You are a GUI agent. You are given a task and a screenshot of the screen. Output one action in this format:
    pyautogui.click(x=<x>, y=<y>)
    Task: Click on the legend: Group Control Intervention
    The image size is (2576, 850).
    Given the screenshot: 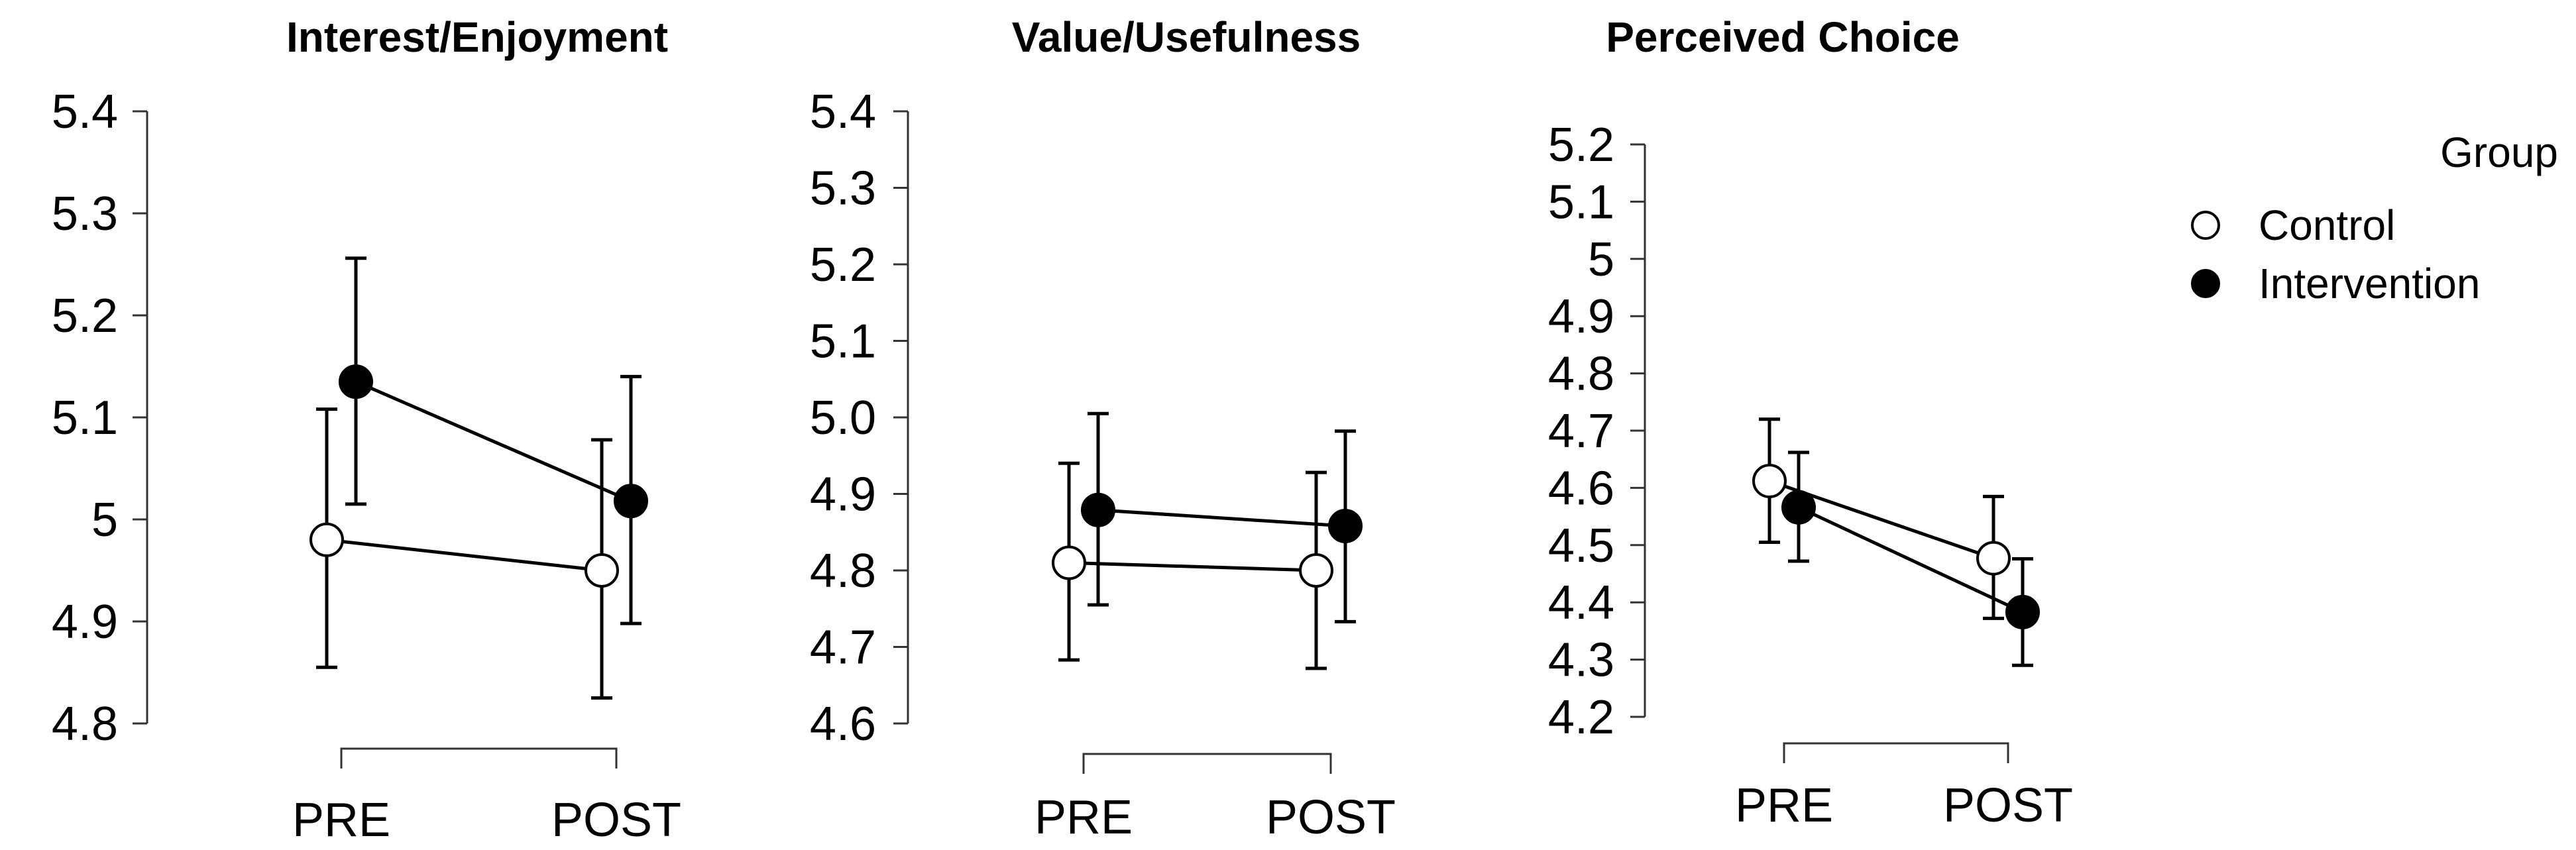 What is the action you would take?
    pyautogui.click(x=2374, y=218)
    